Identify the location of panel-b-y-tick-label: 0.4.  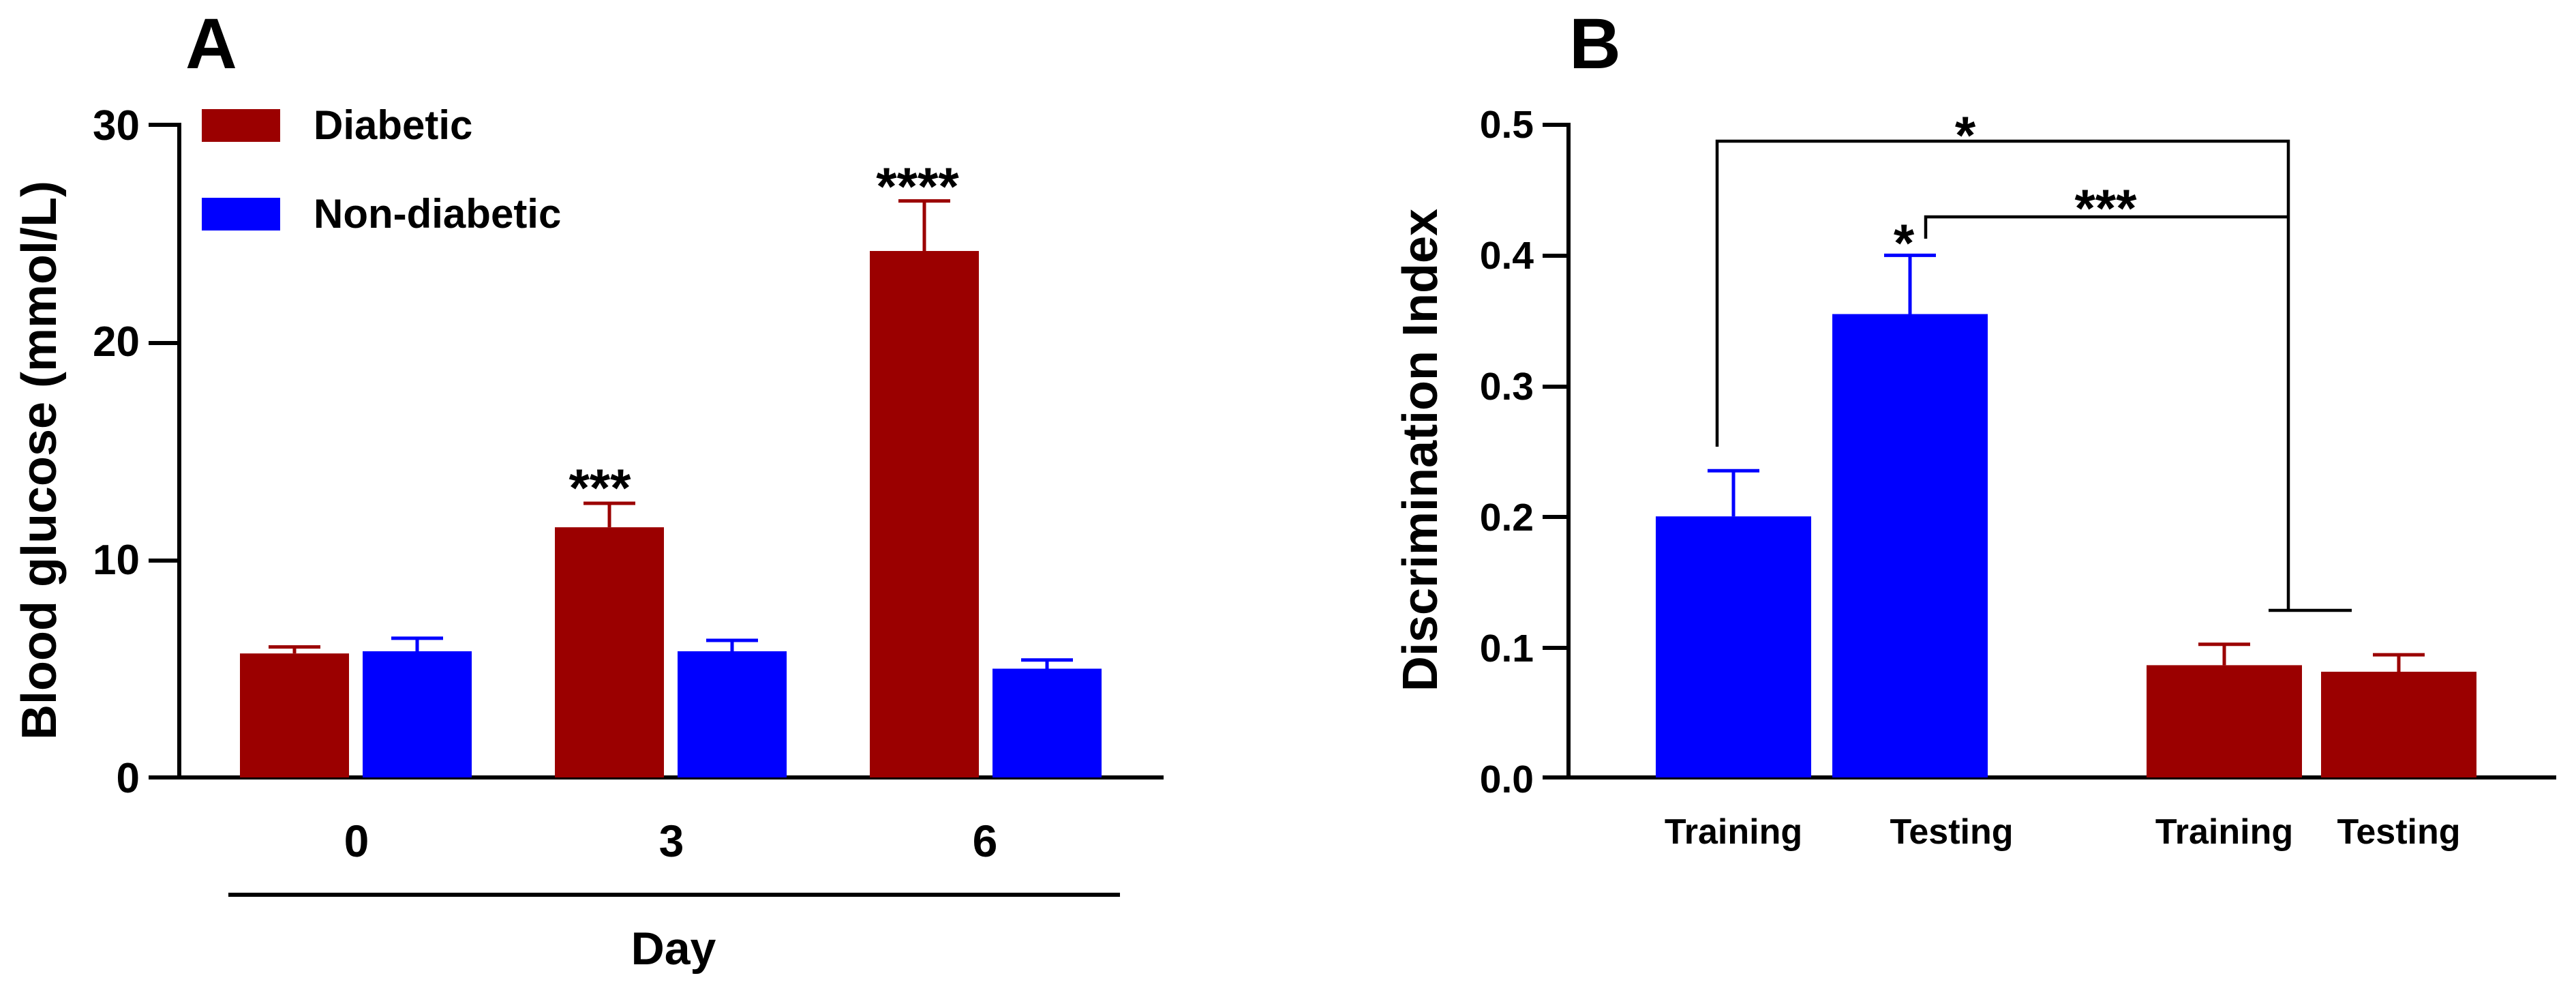
(1507, 256).